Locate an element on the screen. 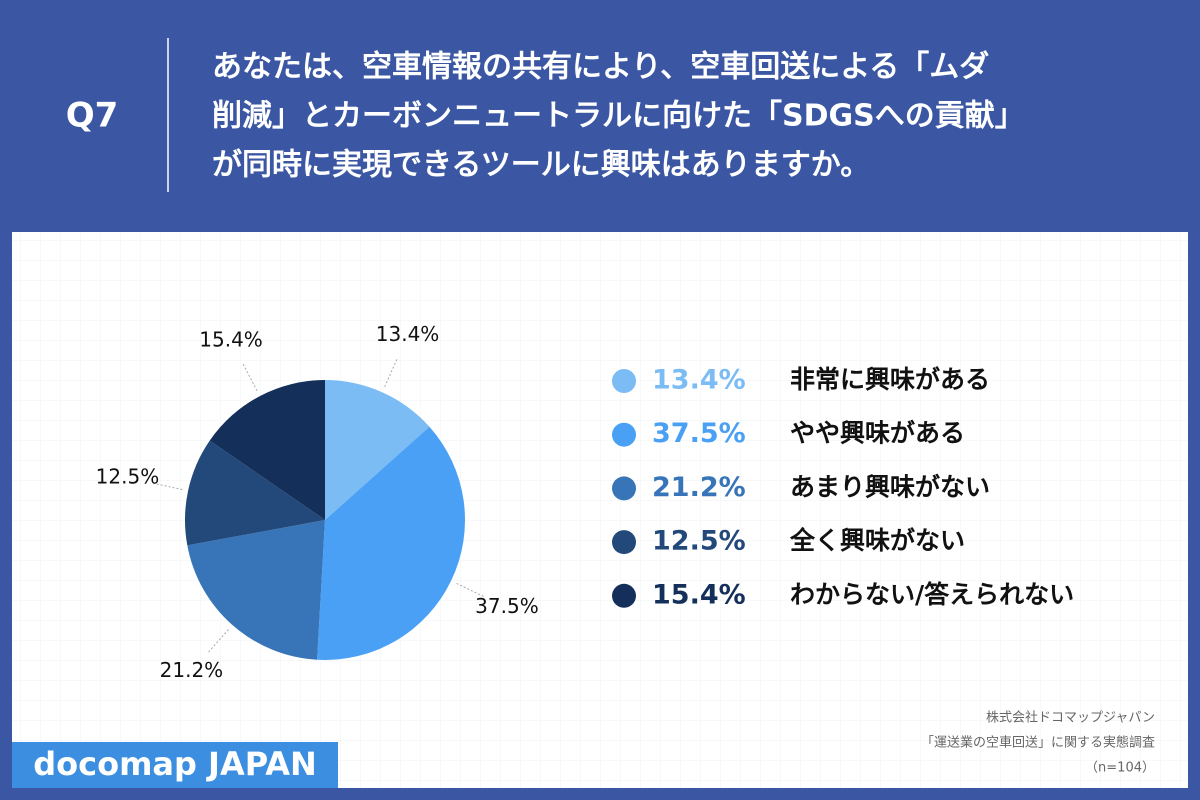  title-line: 削減」とカーボンニュートラルに向けた「SDGSへの貢献」 is located at coordinates (618, 116).